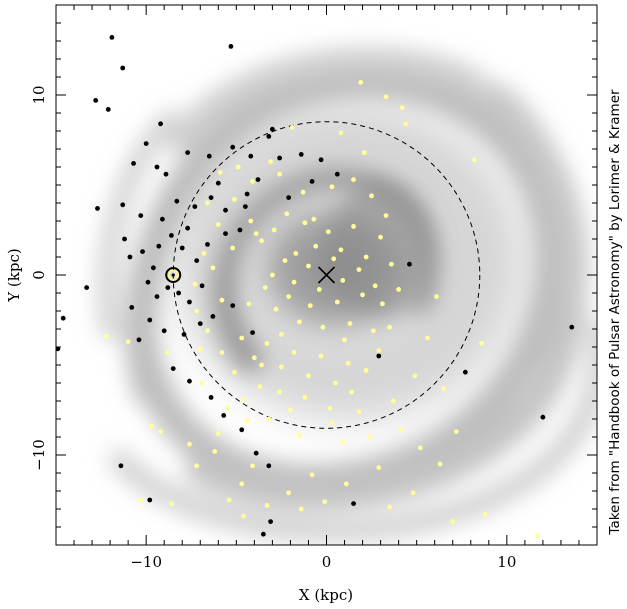 The width and height of the screenshot is (627, 609). I want to click on sun-marker, so click(173, 275).